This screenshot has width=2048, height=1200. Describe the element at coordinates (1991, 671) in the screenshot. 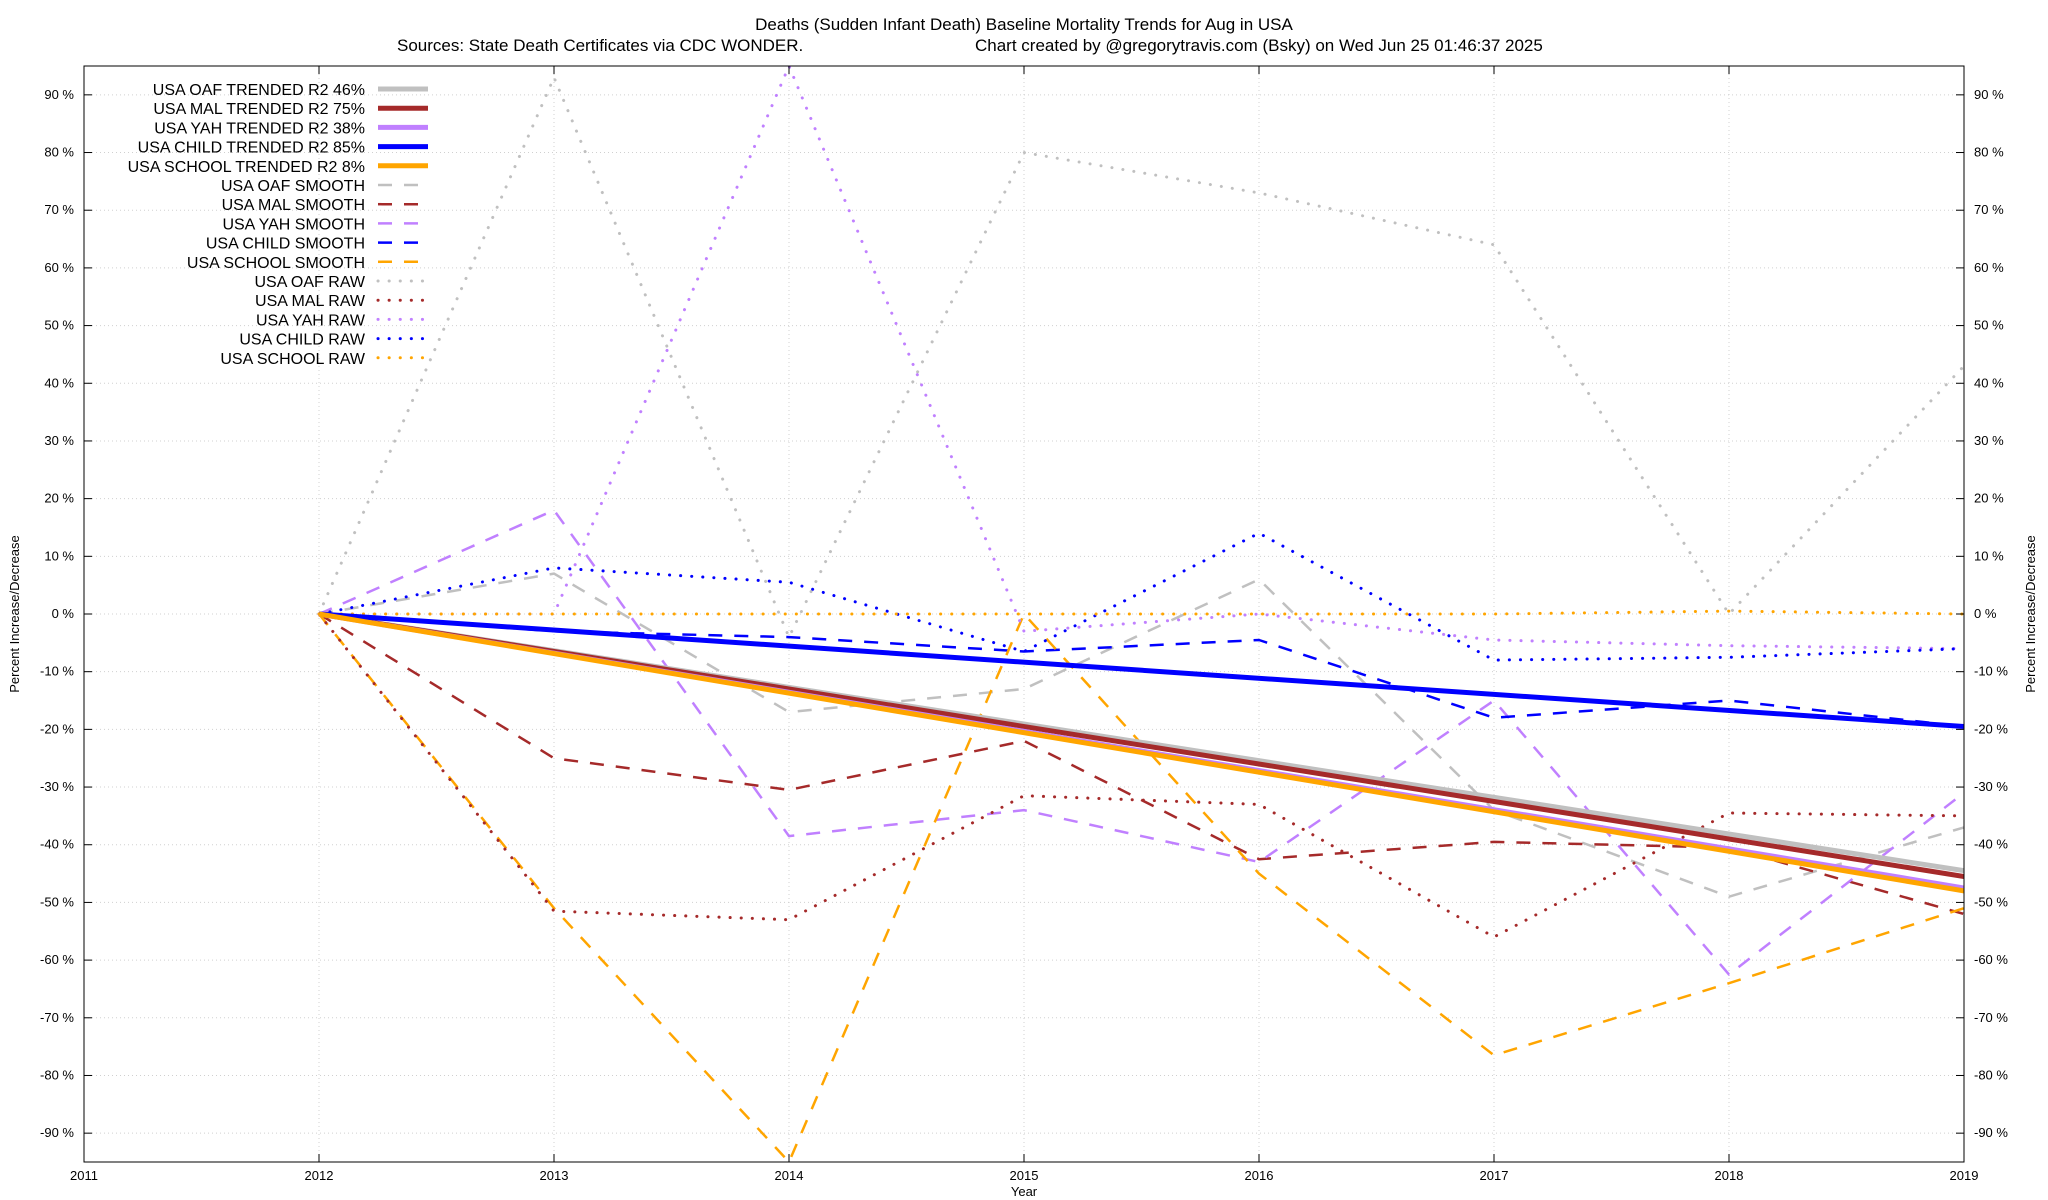

I see `y2-tick-label: -10 %` at that location.